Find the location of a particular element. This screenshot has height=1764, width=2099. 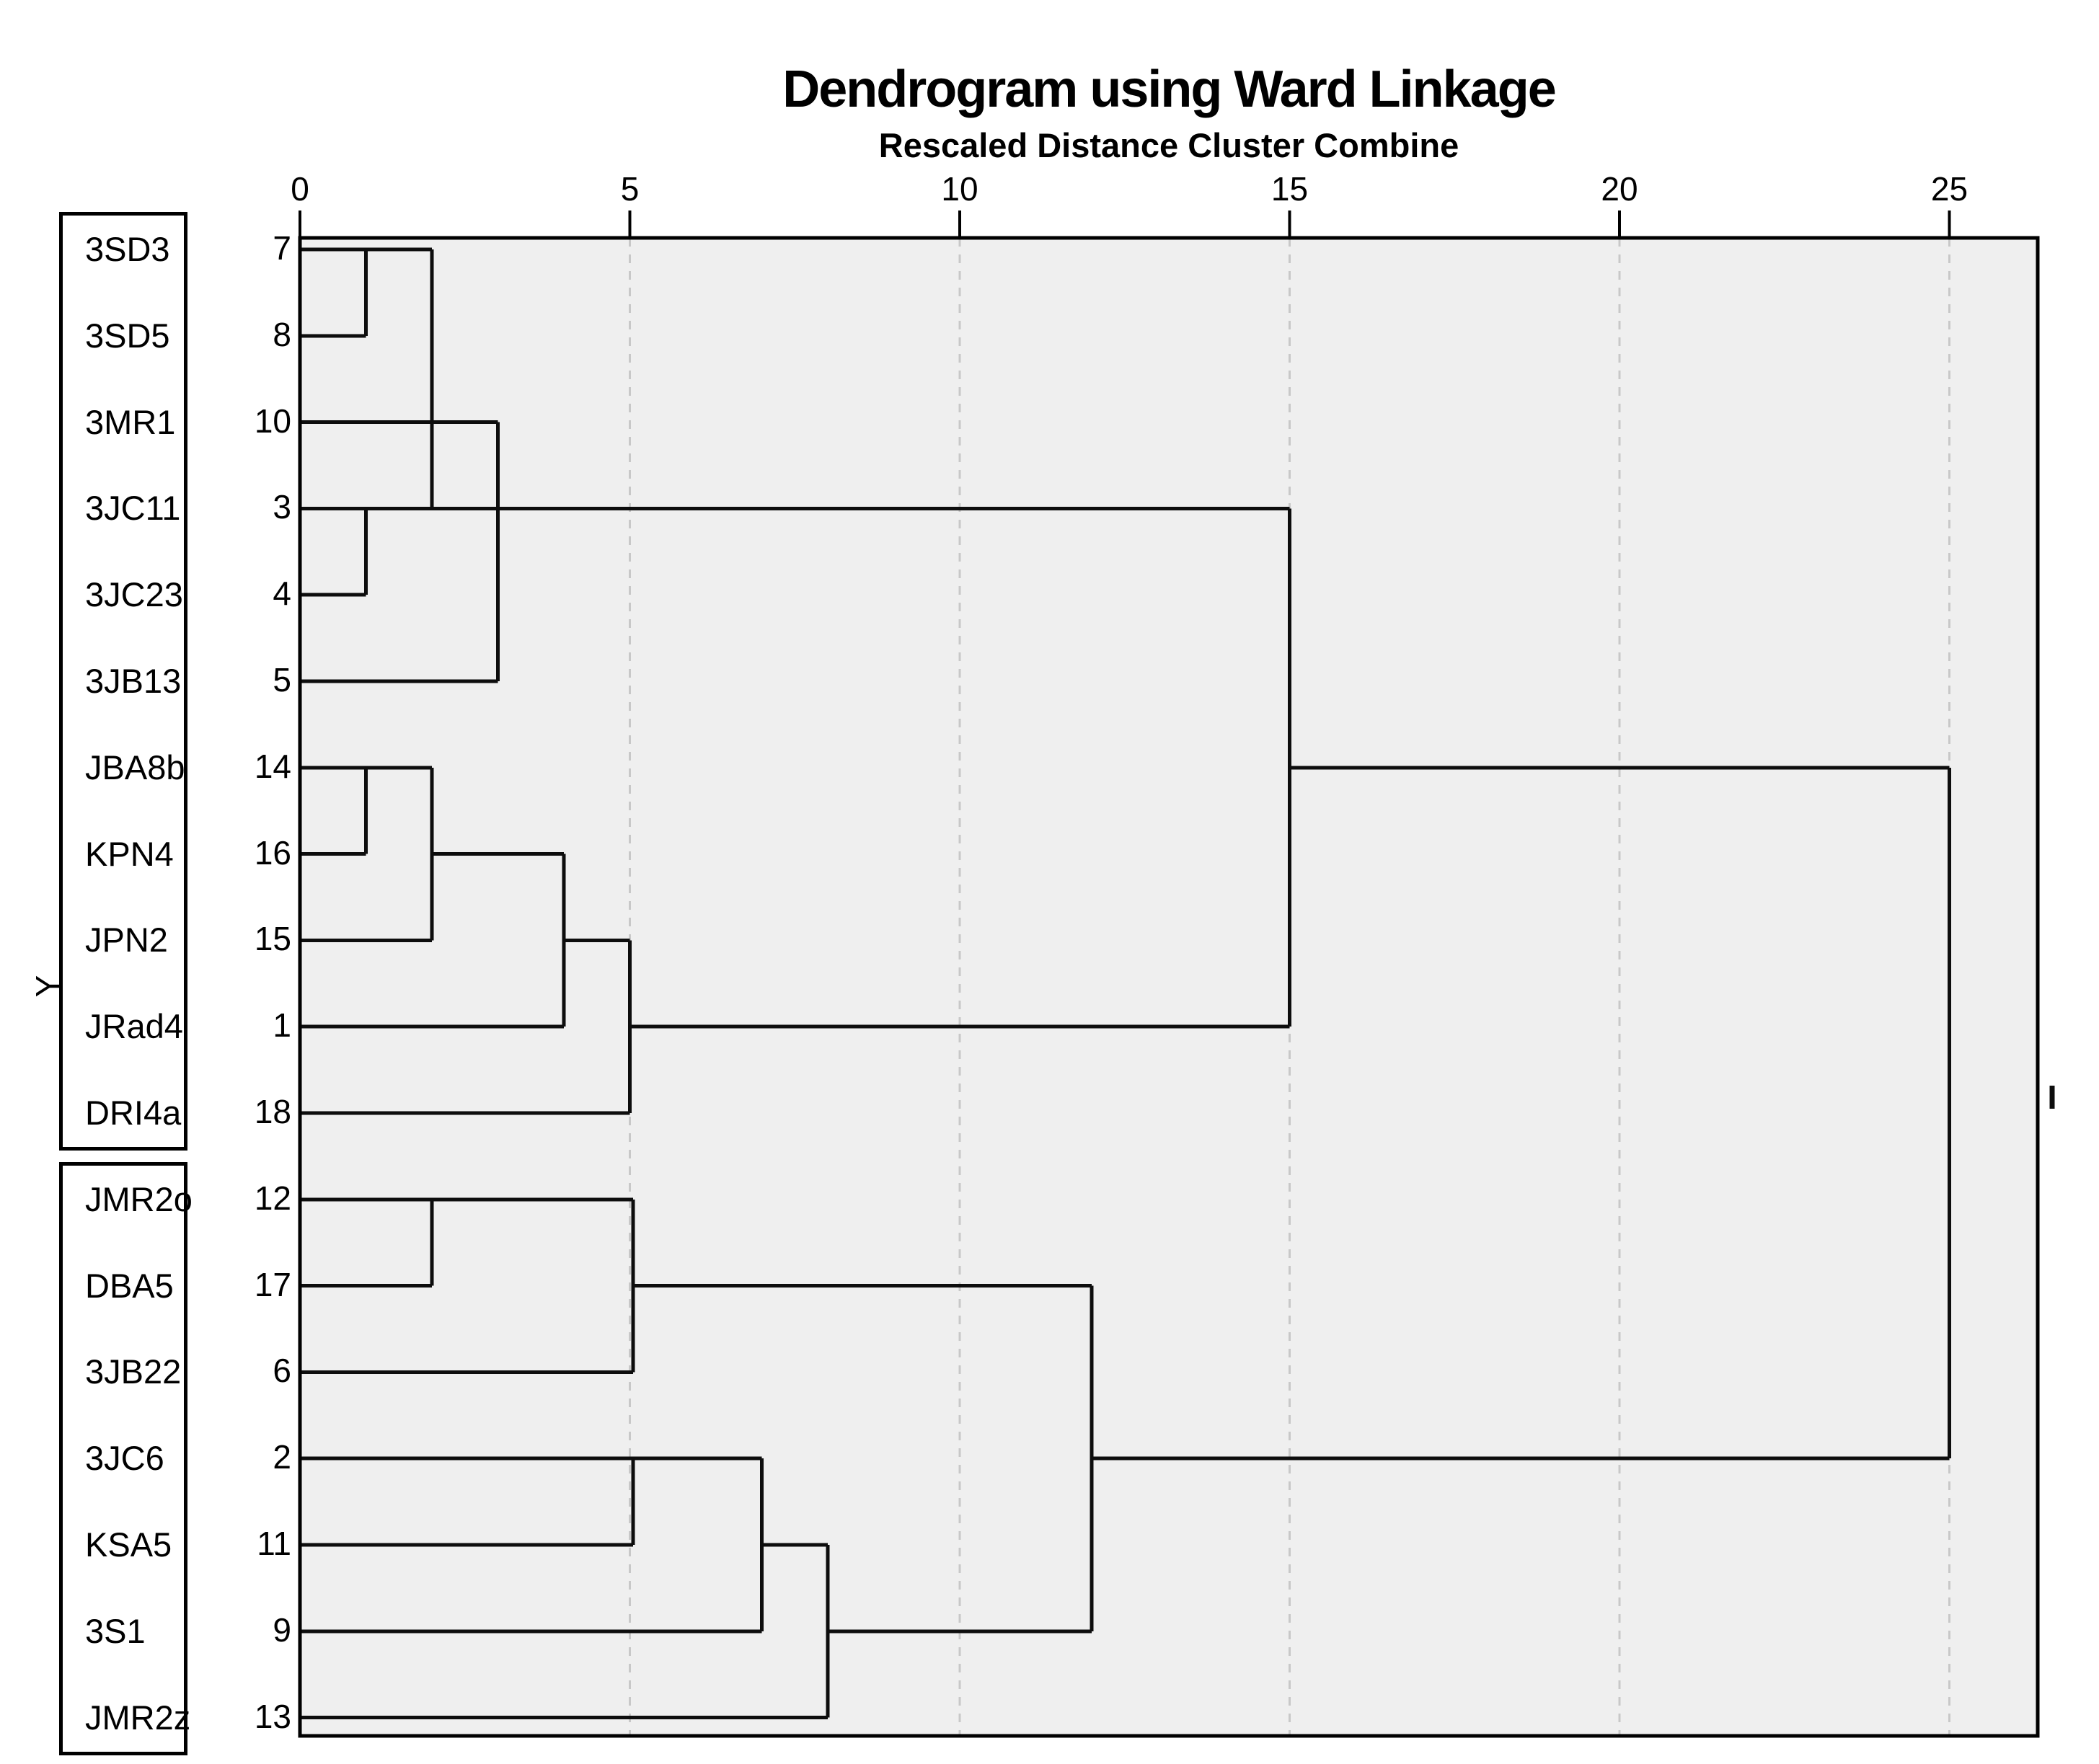

leaf-label: 3JB22 is located at coordinates (133, 1371).